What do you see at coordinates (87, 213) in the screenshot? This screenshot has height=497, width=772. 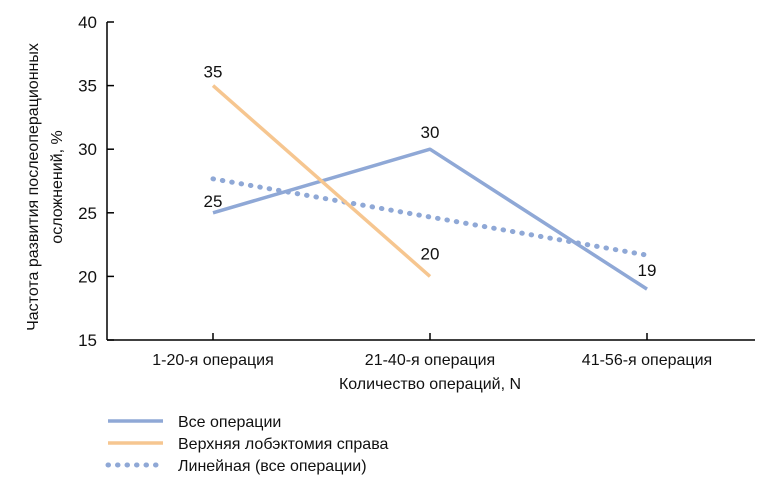 I see `y-tick-label: 25` at bounding box center [87, 213].